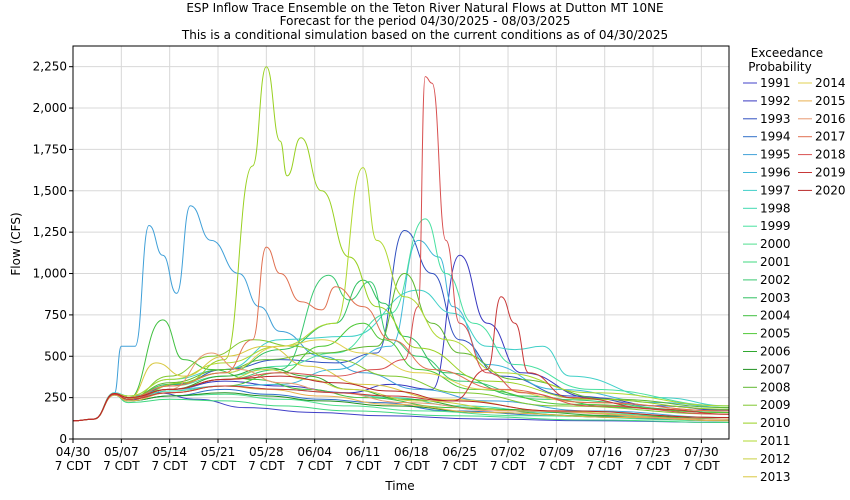 The width and height of the screenshot is (850, 500). I want to click on y-tick-label: 1,000, so click(50, 274).